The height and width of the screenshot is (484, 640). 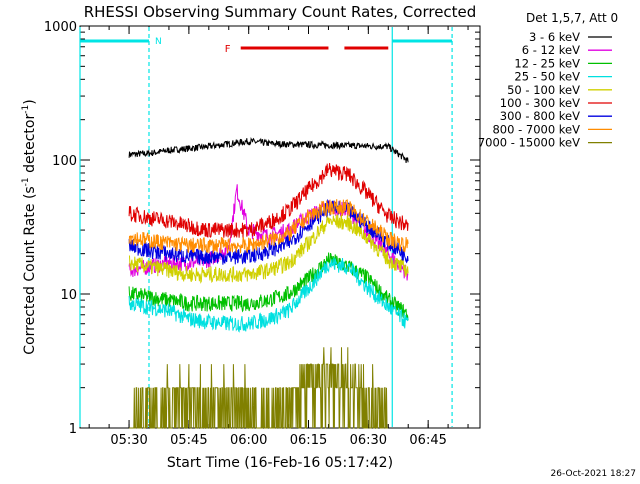 I want to click on legend-label: 800 - 7000 keV, so click(x=536, y=129).